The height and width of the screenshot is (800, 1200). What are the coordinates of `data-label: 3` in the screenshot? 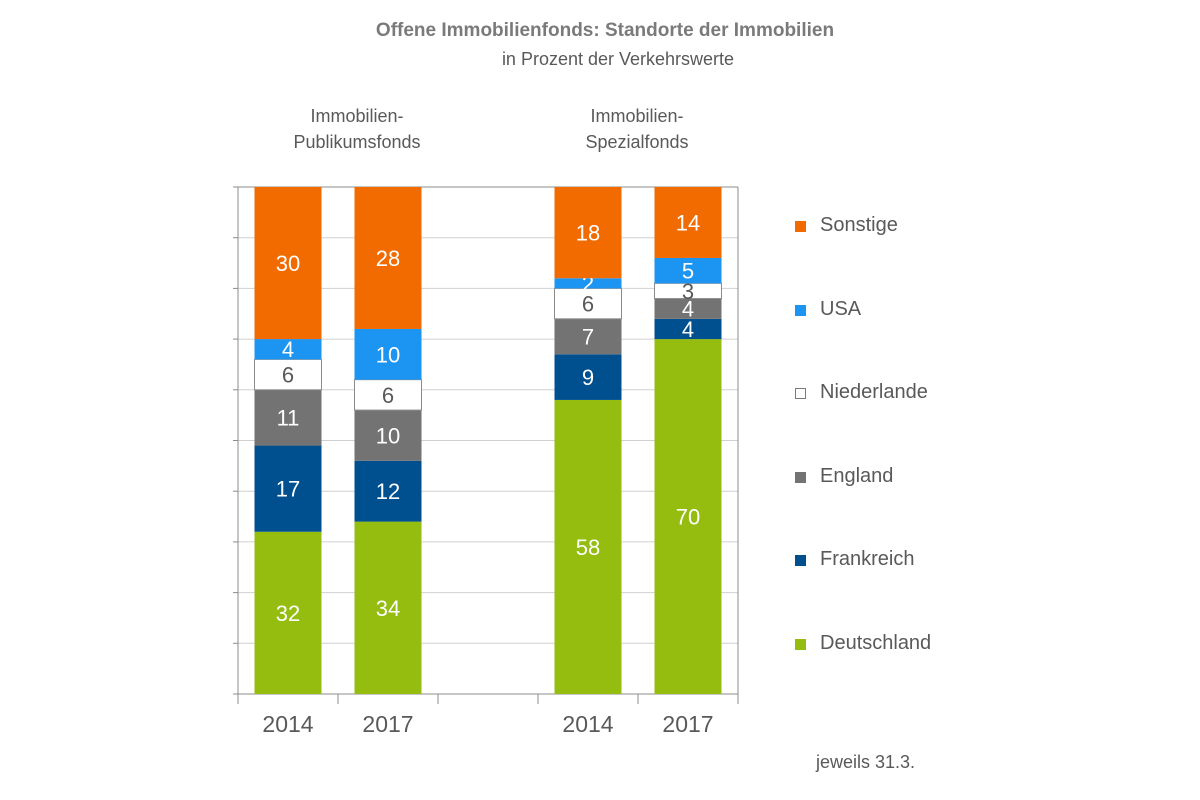 It's located at (688, 291).